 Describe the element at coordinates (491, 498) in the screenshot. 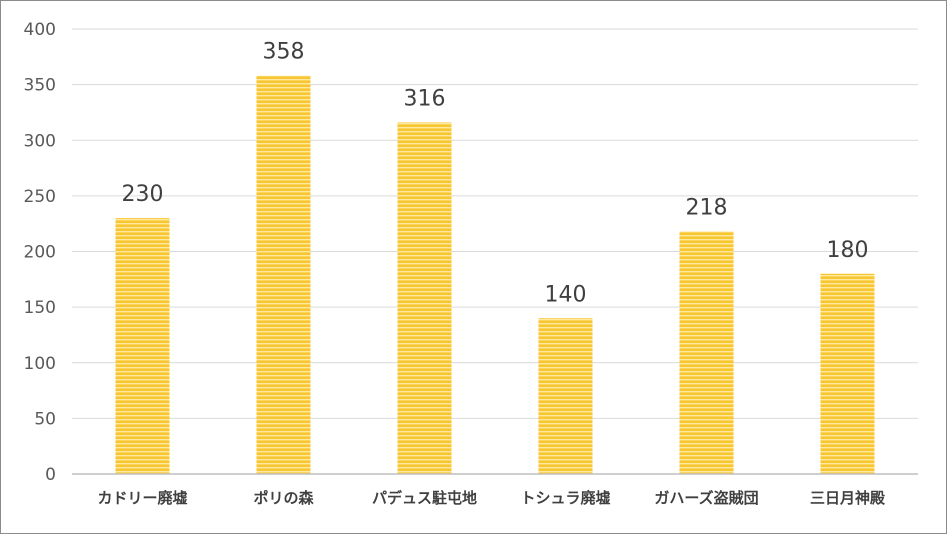

I see `x-axis-labels: カドリー廃墟 ポリの森 パデュス駐屯地 トシュラ廃墟 ガハーズ盗賊団 三日月神殿` at that location.